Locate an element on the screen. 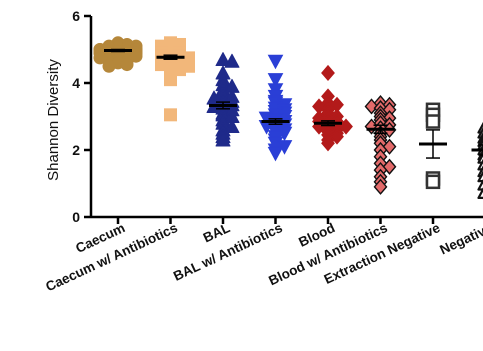  y-tick-label: 6 is located at coordinates (76, 16).